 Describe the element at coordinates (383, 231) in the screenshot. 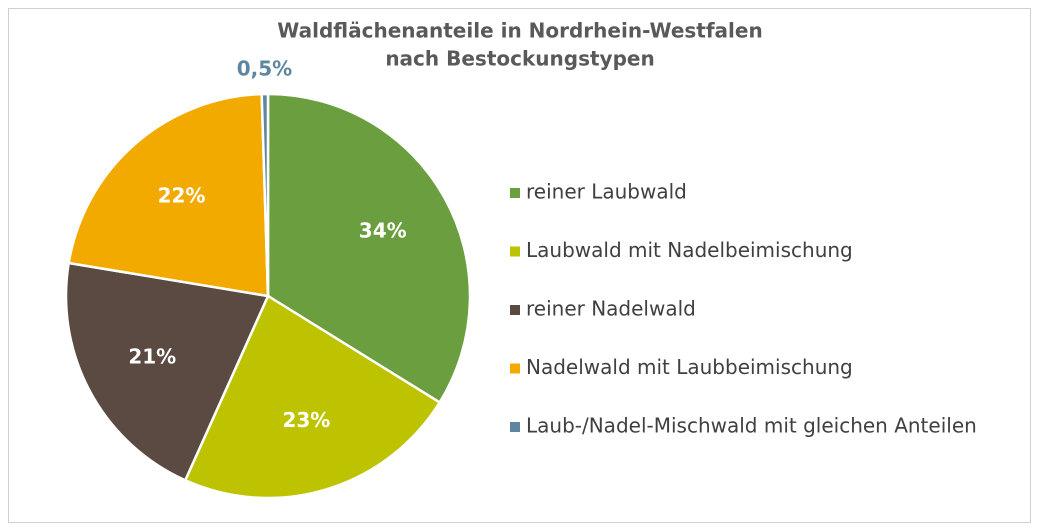

I see `data-label: 34%` at that location.